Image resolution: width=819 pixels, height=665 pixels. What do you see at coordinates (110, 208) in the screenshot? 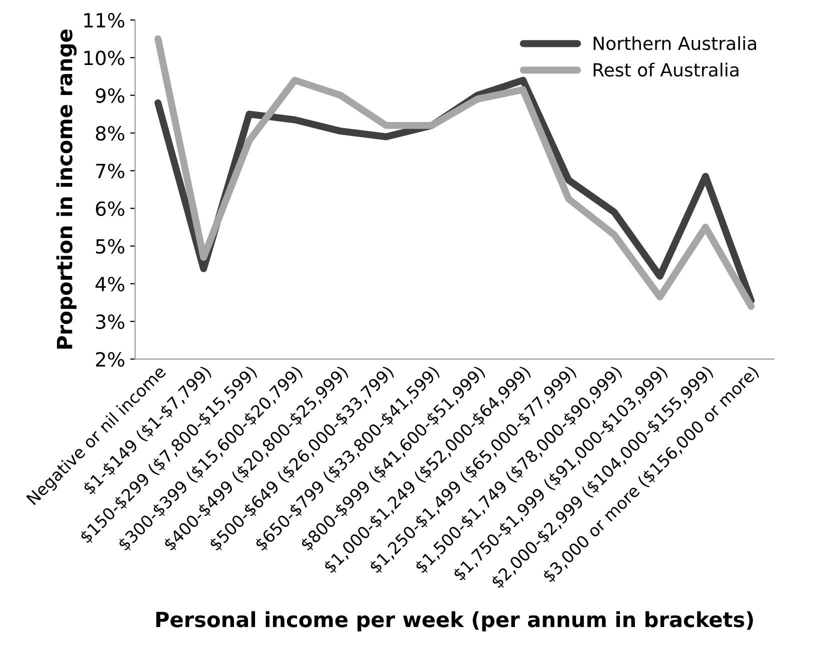
I see `y-tick-label: 6%` at bounding box center [110, 208].